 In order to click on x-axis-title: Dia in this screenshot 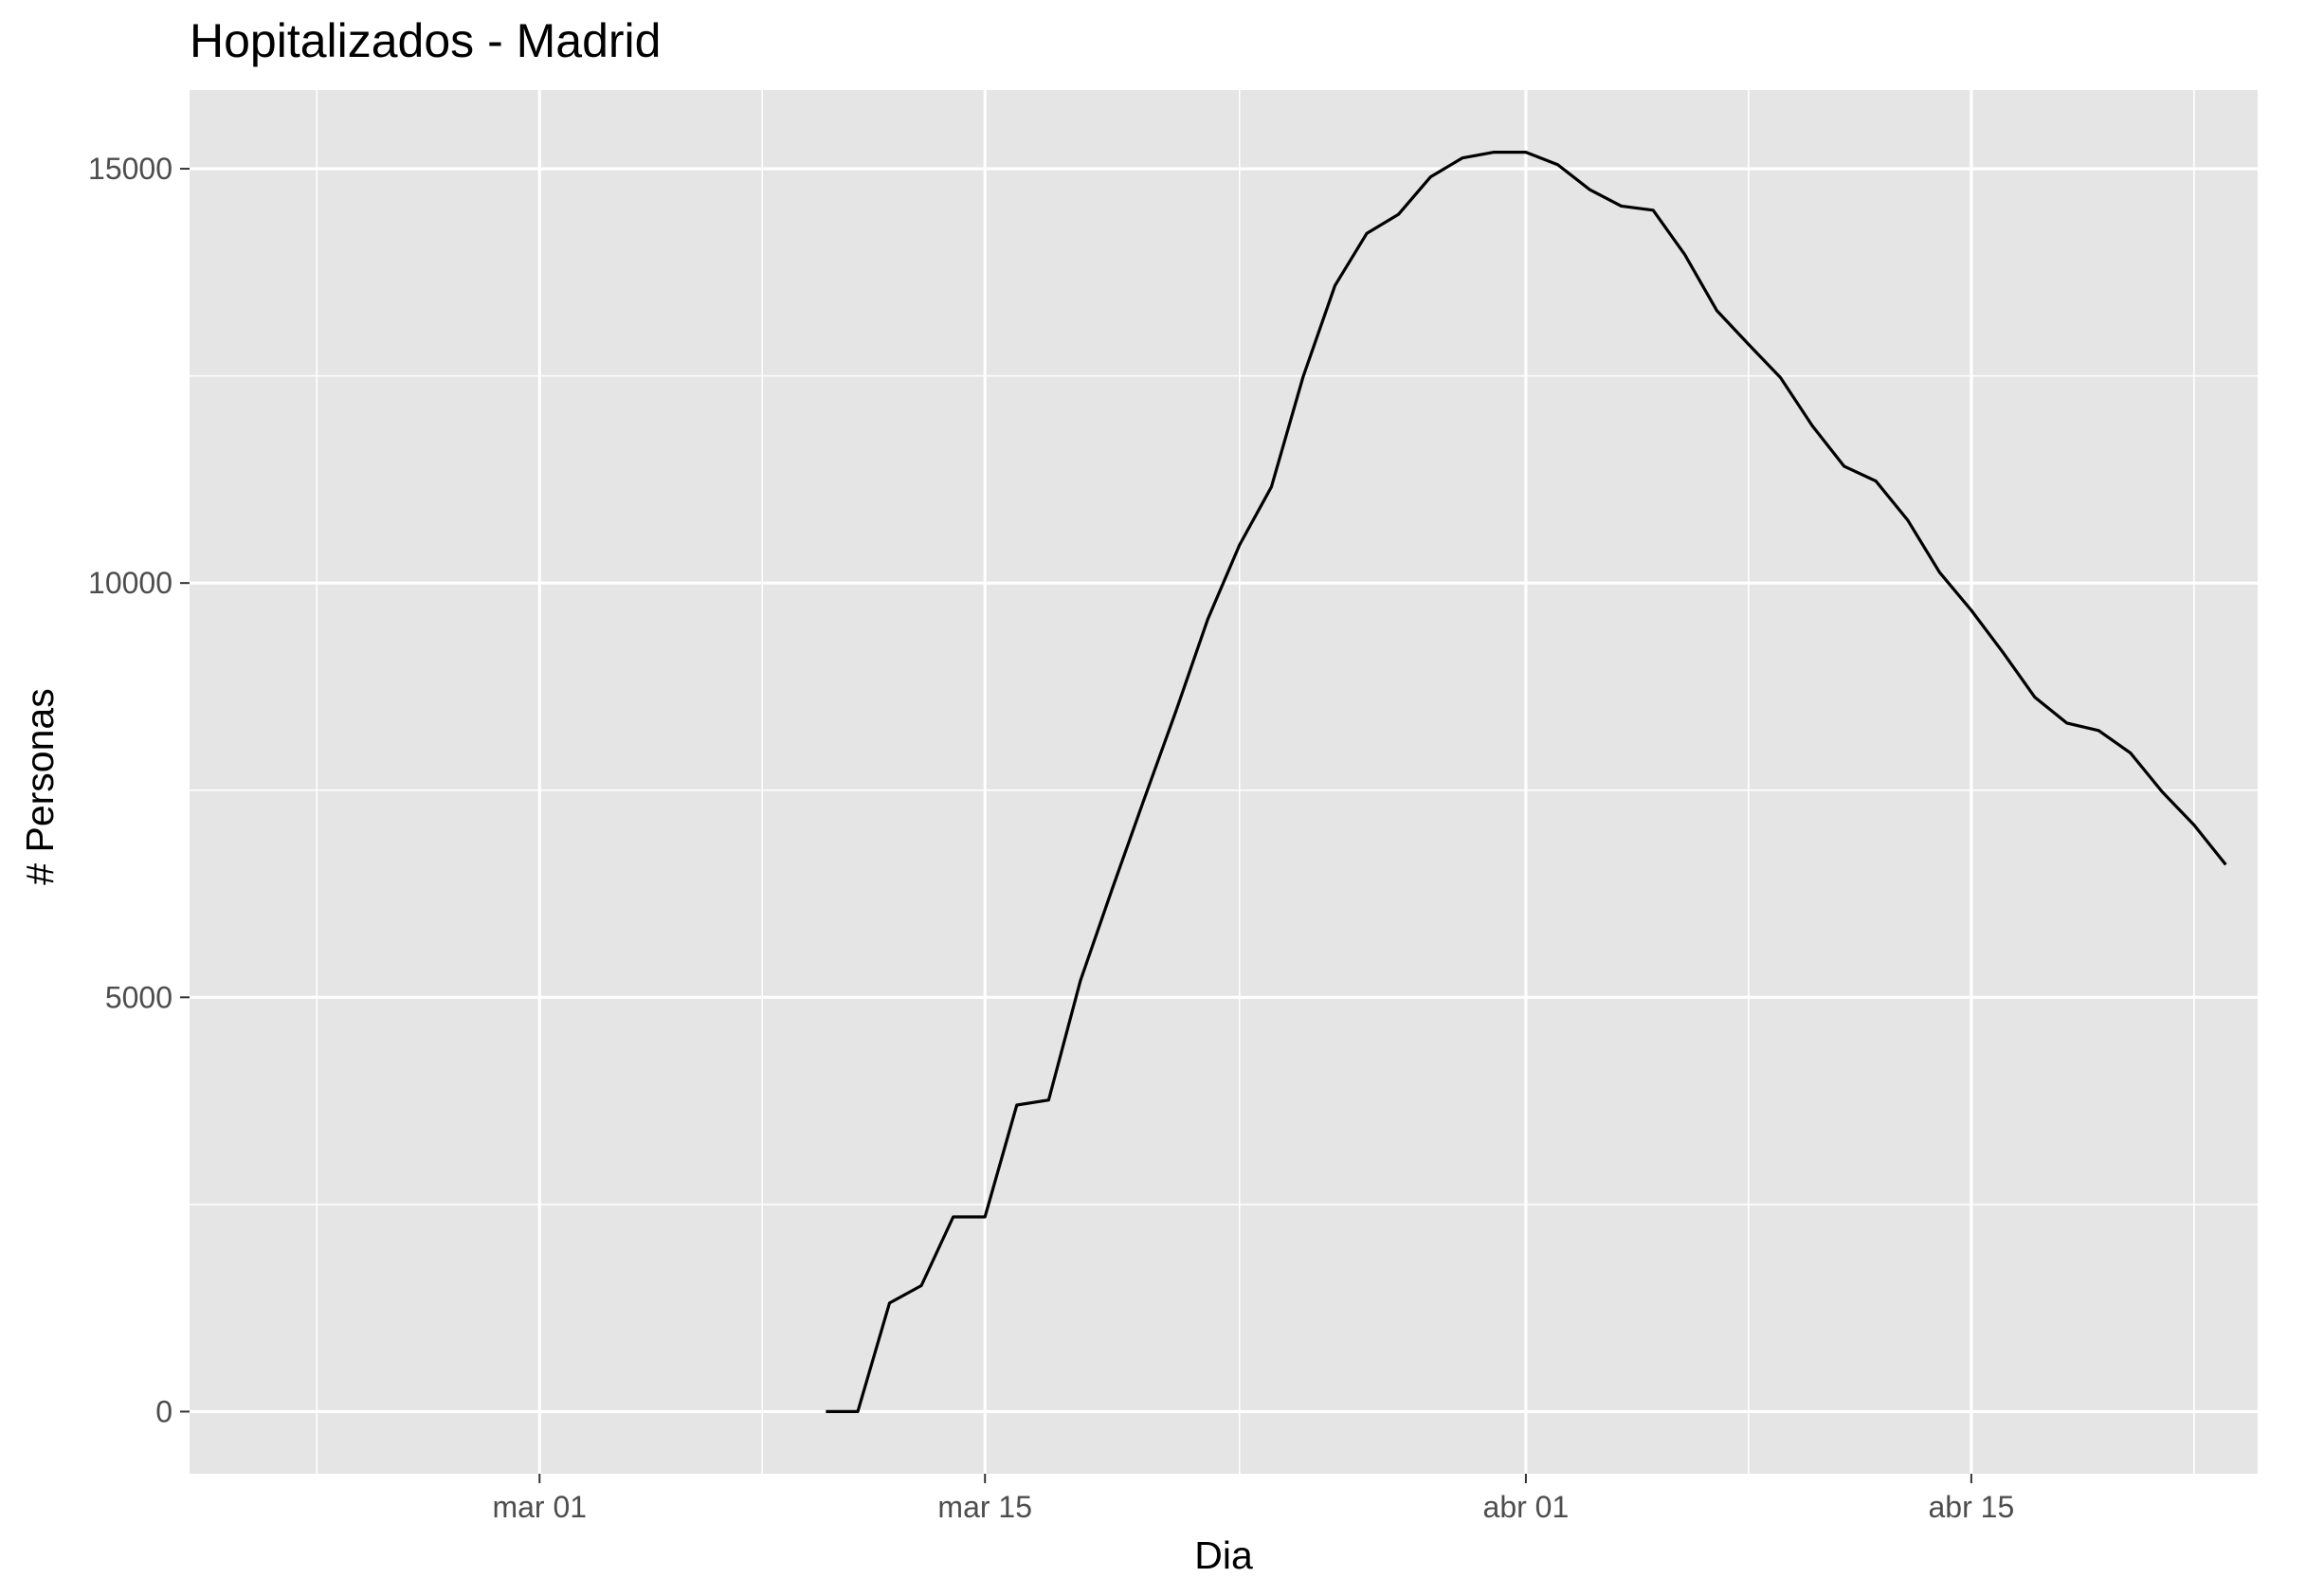, I will do `click(1223, 1555)`.